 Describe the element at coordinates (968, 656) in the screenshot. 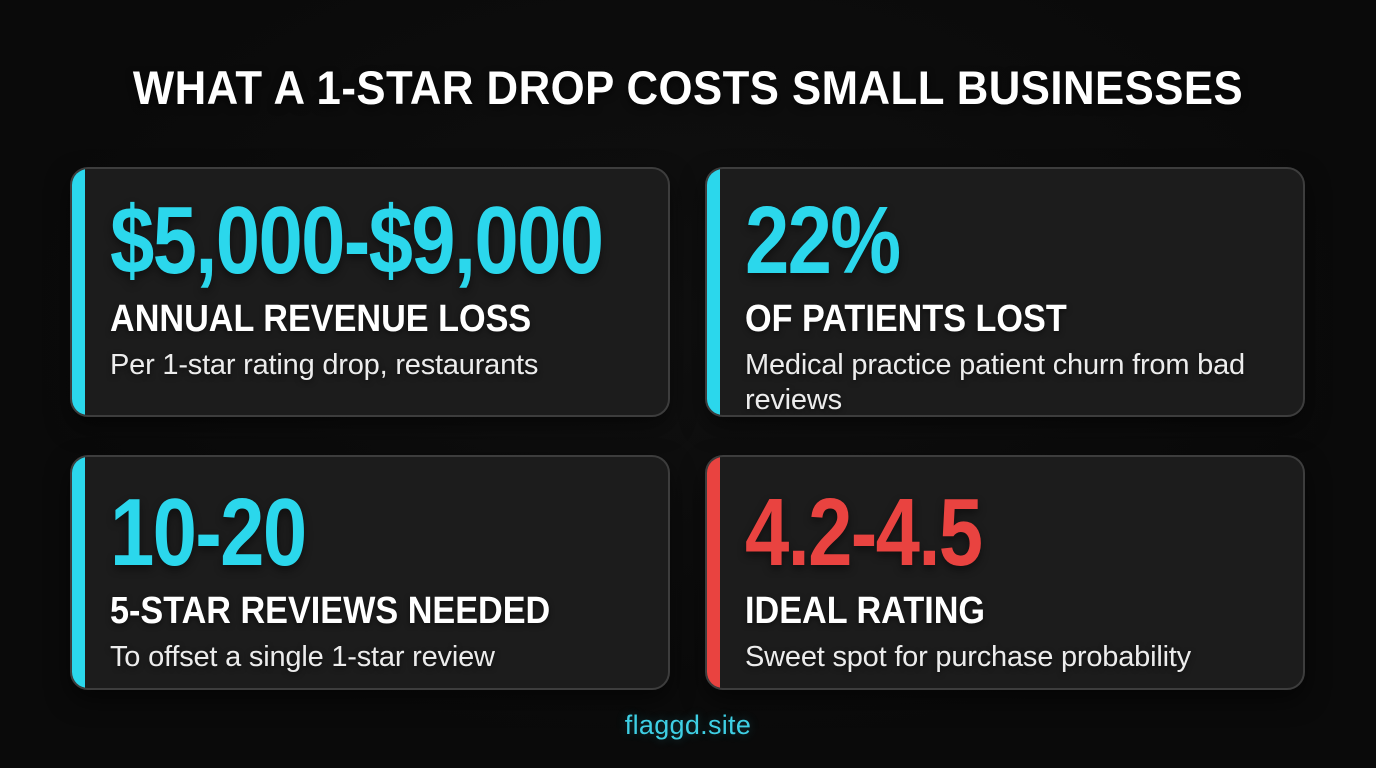

I see `stat-description: Sweet spot for purchase probability` at that location.